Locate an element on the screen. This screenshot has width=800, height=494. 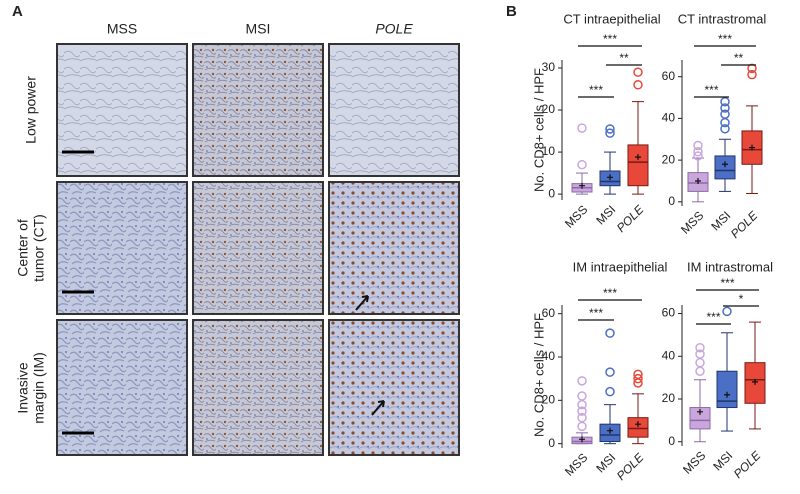
y-tick-label: 30 is located at coordinates (549, 67).